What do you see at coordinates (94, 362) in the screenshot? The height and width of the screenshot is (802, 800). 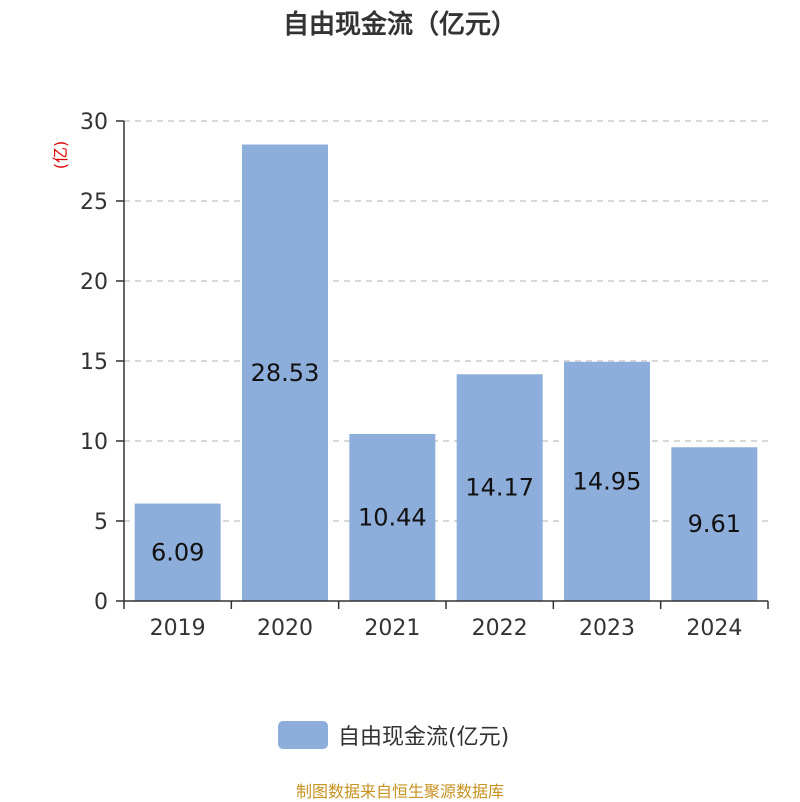 I see `y-tick-label: 15` at bounding box center [94, 362].